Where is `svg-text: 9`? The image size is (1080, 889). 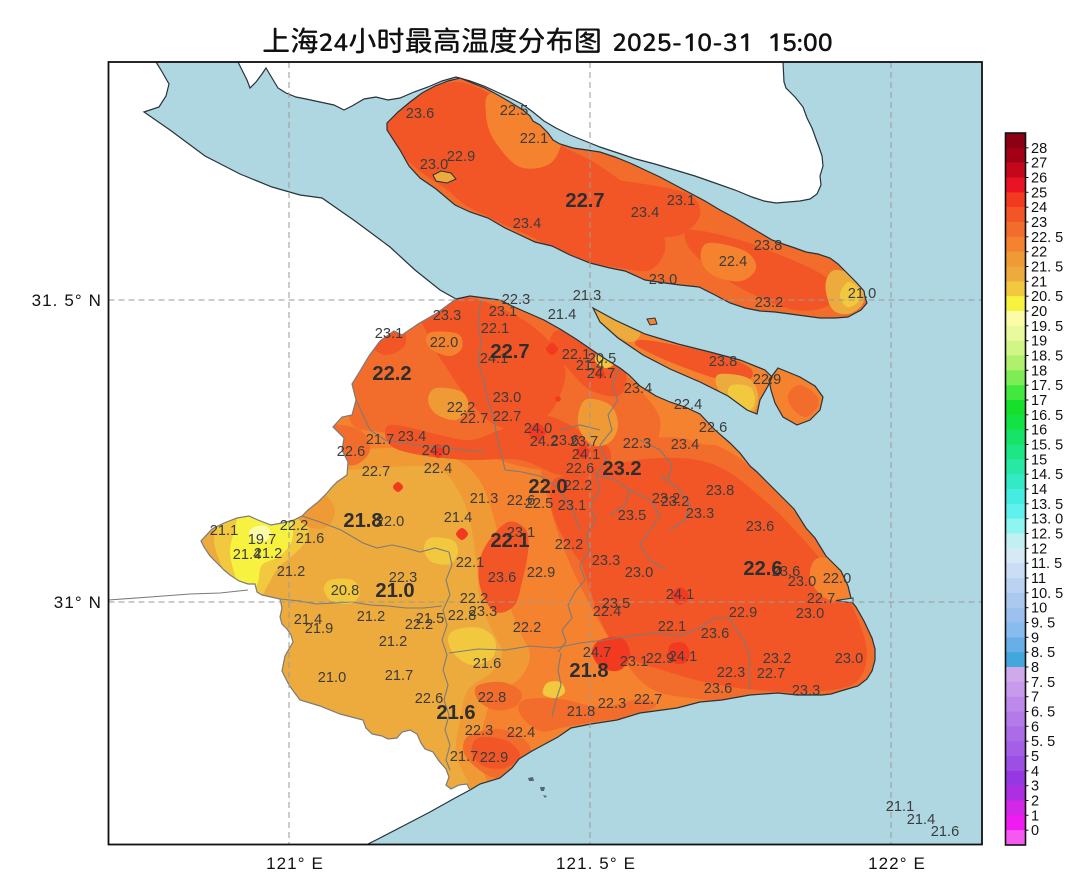 svg-text: 9 is located at coordinates (1035, 638).